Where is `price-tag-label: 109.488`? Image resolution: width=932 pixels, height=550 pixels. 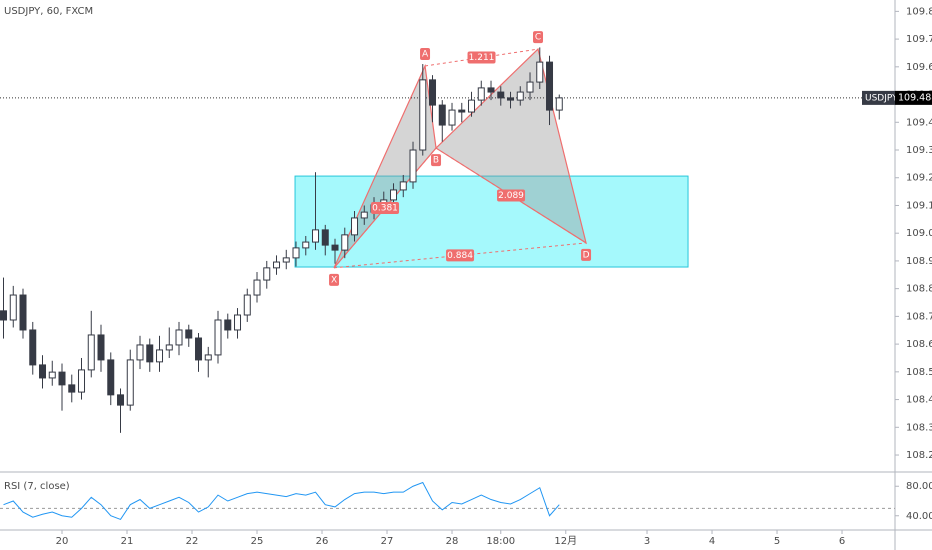 price-tag-label: 109.488 is located at coordinates (915, 97).